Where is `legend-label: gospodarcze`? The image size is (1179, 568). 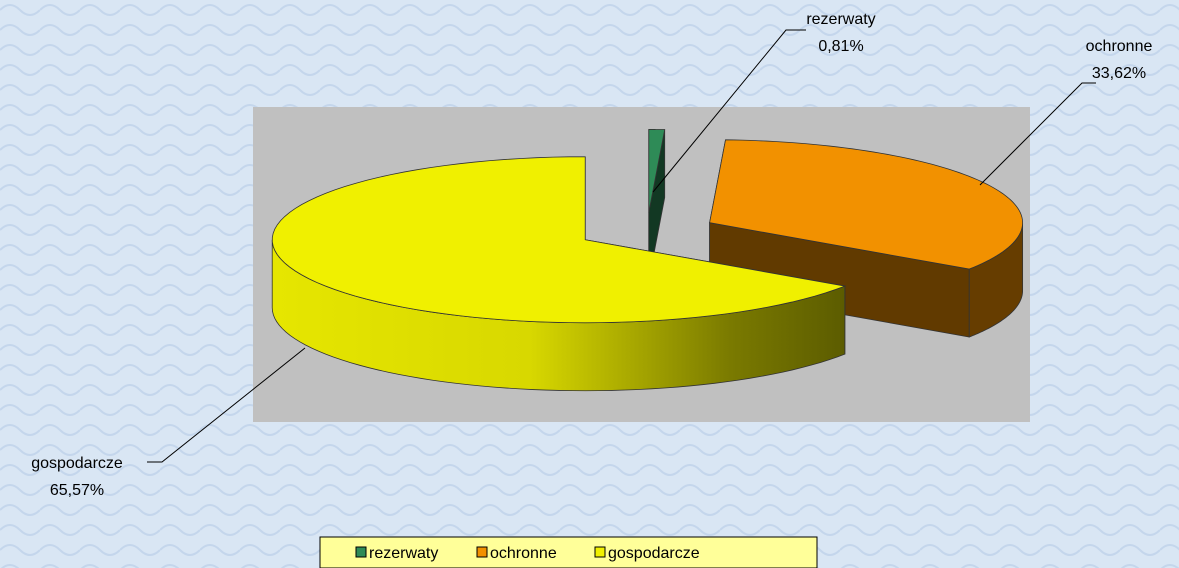 legend-label: gospodarcze is located at coordinates (654, 553).